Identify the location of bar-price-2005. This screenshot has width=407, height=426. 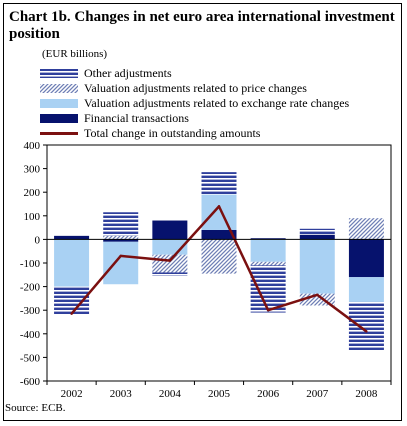
(219, 256).